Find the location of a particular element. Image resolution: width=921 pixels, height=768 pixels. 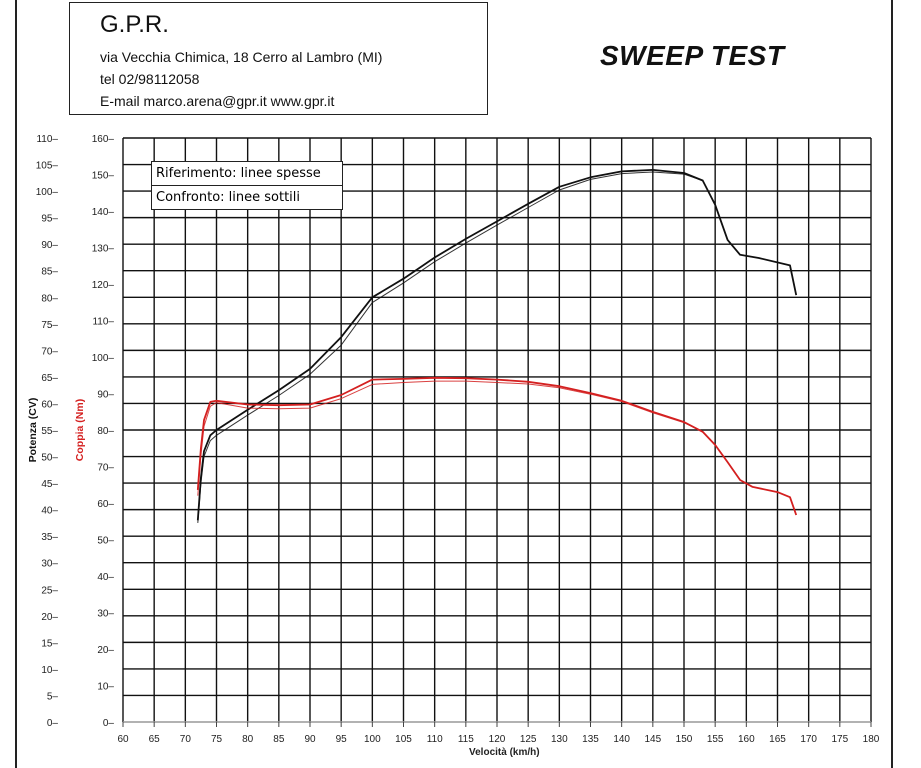

torque-tick-label: 70– is located at coordinates (105, 468).